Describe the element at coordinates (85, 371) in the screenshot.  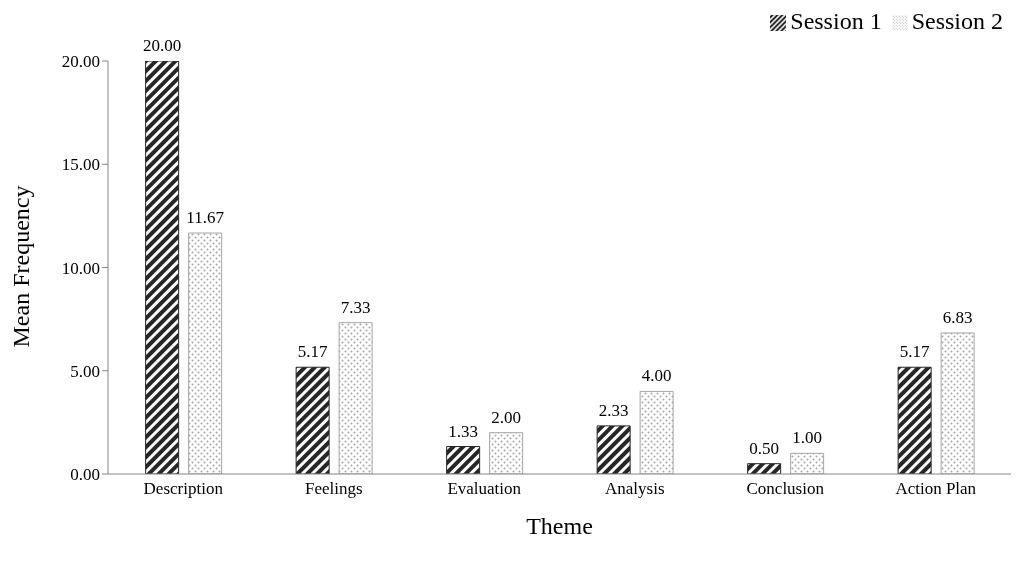
I see `y-tick-label: 5.00` at that location.